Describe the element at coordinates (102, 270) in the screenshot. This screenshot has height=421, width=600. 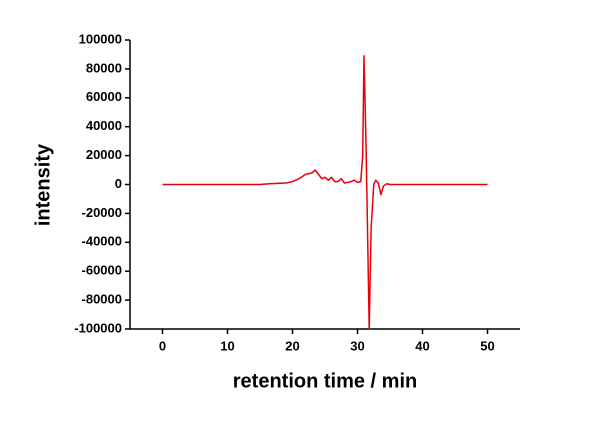
I see `y-tick-label: -60000` at that location.